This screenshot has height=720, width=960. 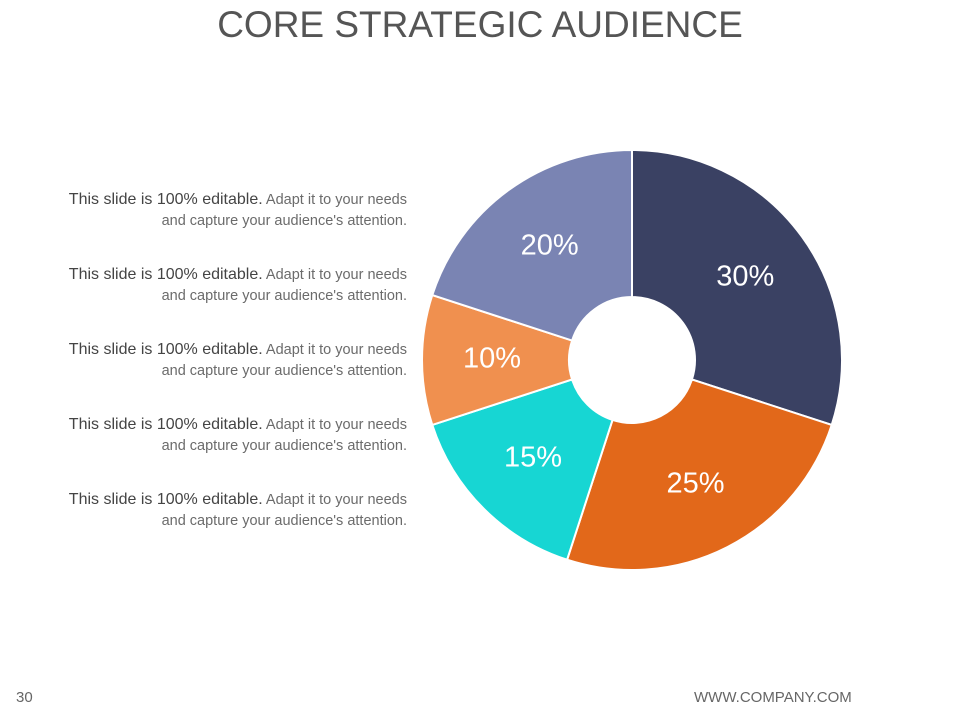 I want to click on value-label: 30%, so click(x=745, y=276).